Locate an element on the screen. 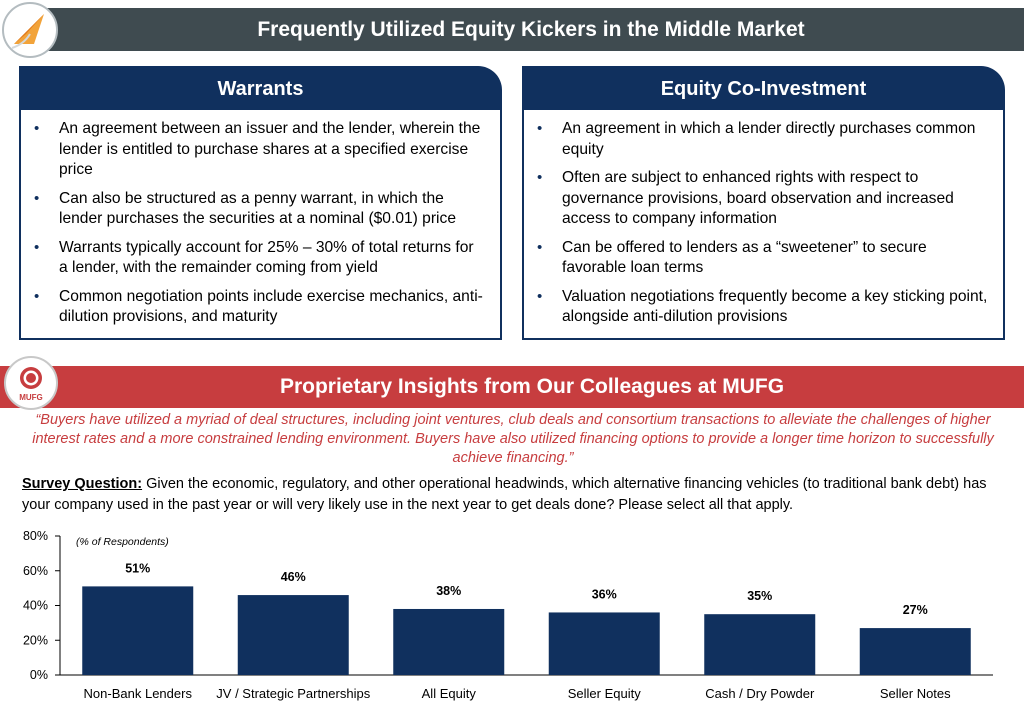  x-category-label: Cash / Dry Powder is located at coordinates (760, 693).